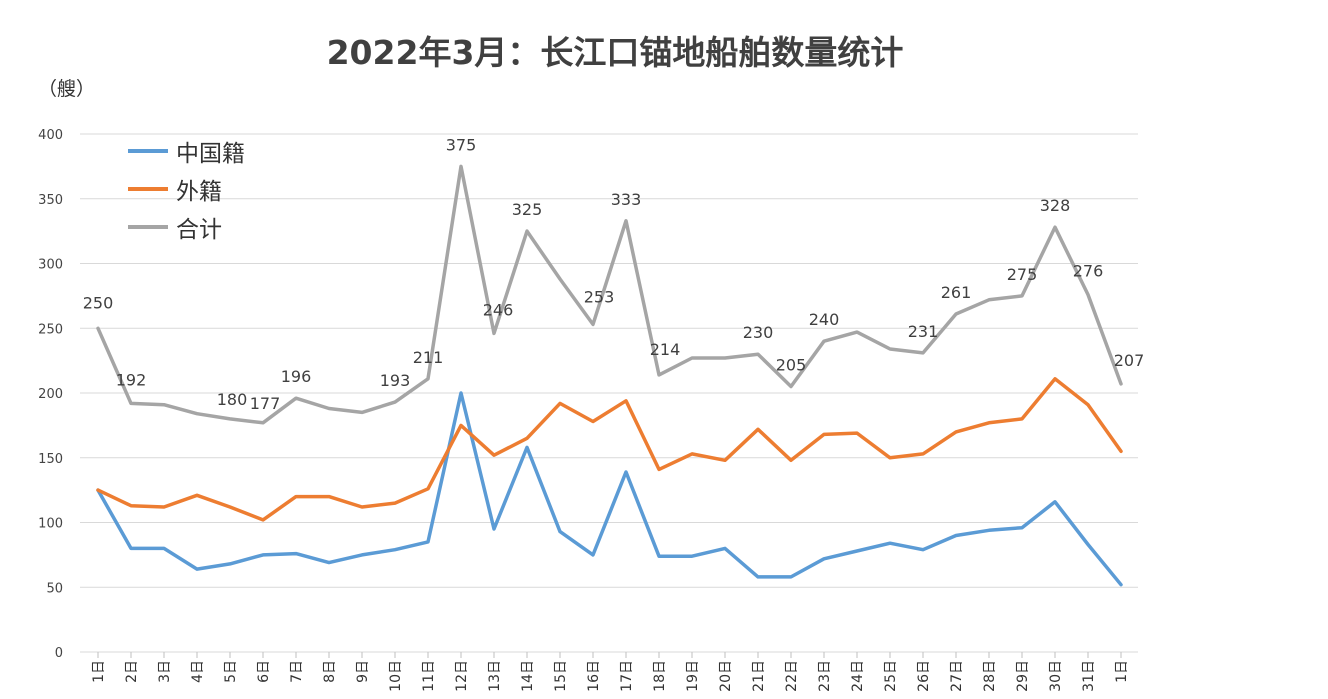 This screenshot has height=699, width=1328. I want to click on data-label: 231, so click(923, 331).